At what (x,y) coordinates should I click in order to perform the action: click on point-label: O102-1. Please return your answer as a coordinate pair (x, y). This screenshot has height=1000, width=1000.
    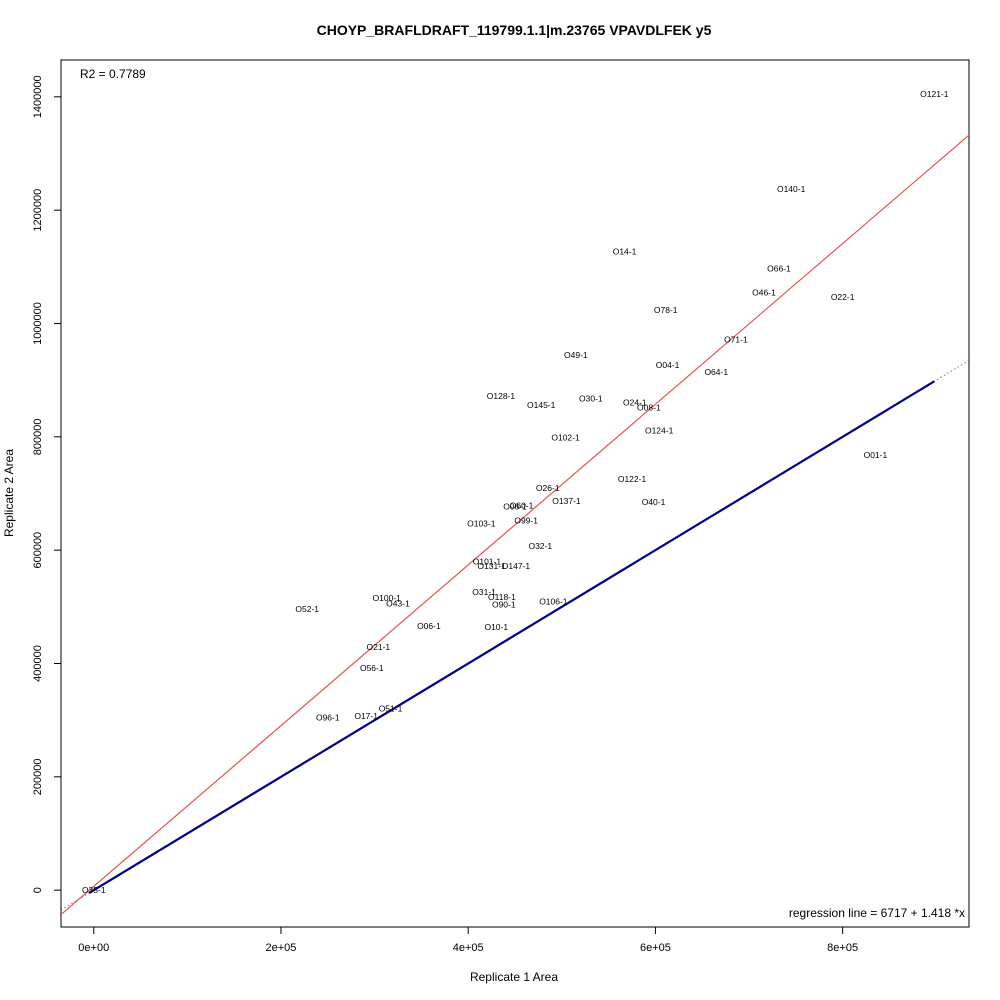
    Looking at the image, I should click on (565, 437).